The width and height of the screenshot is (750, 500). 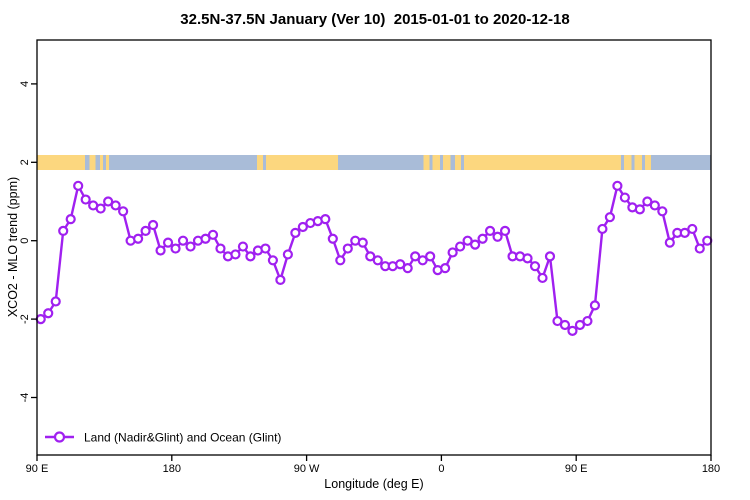 I want to click on legend: Land (Nadir&Glint) and Ocean (Glint), so click(x=163, y=438).